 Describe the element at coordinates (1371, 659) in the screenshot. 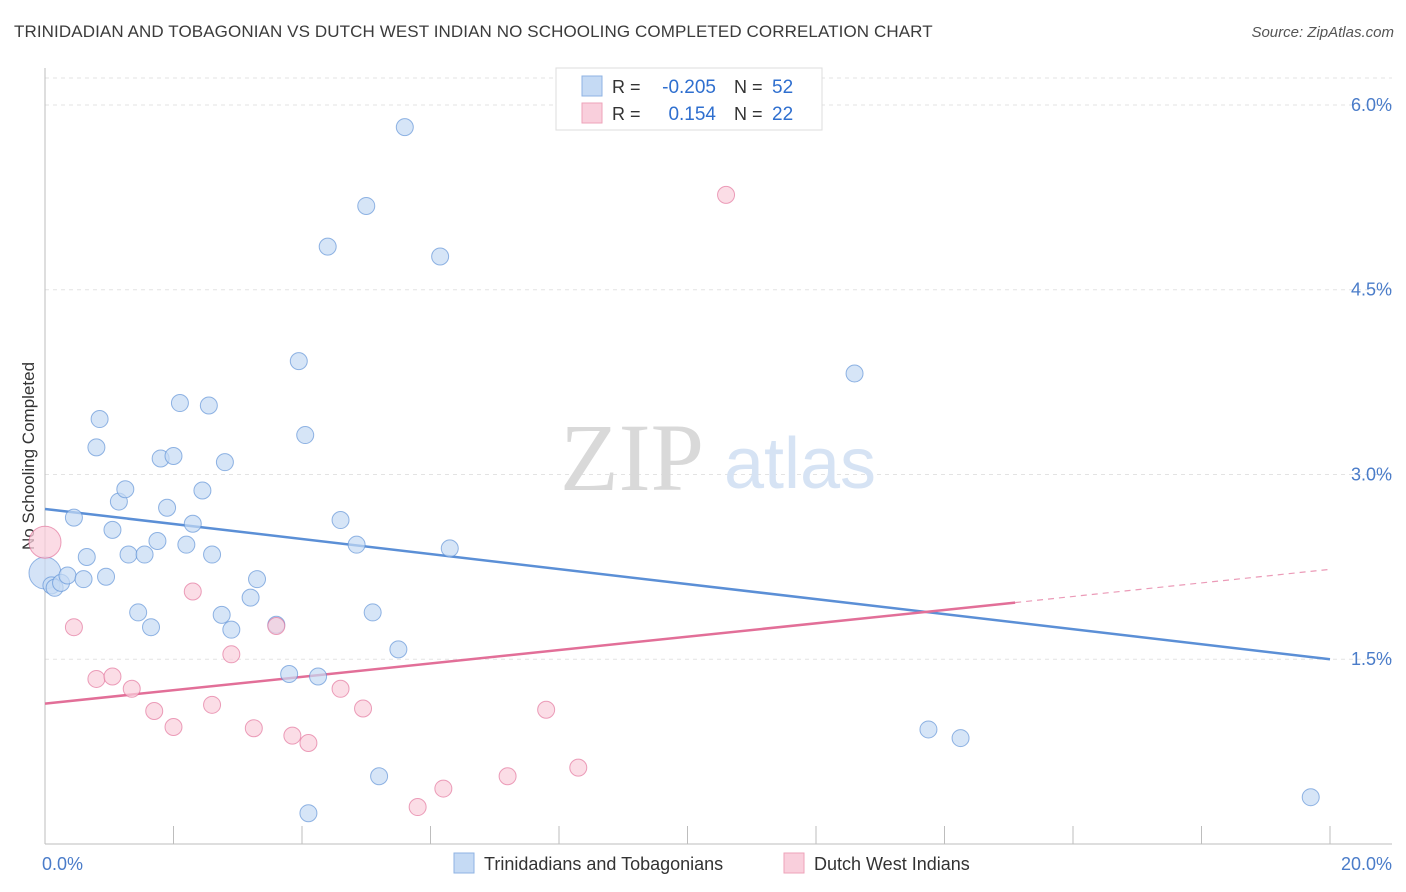

I see `y-tick-label-0: 1.5%` at that location.